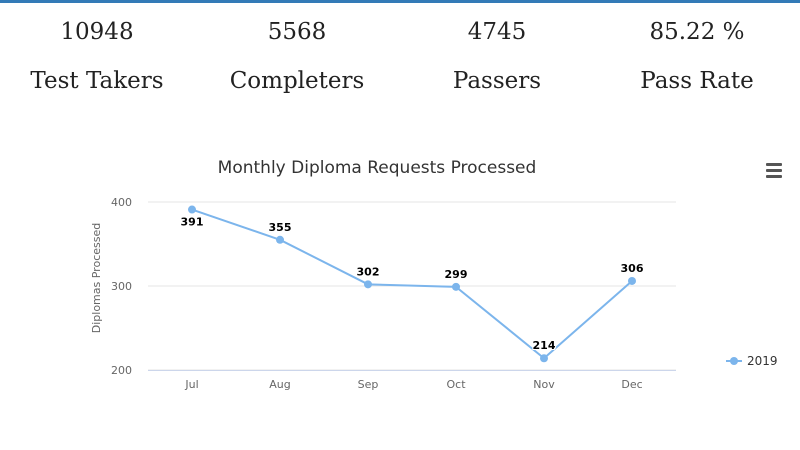 The image size is (800, 450). What do you see at coordinates (297, 32) in the screenshot?
I see `stat-value: 5568` at bounding box center [297, 32].